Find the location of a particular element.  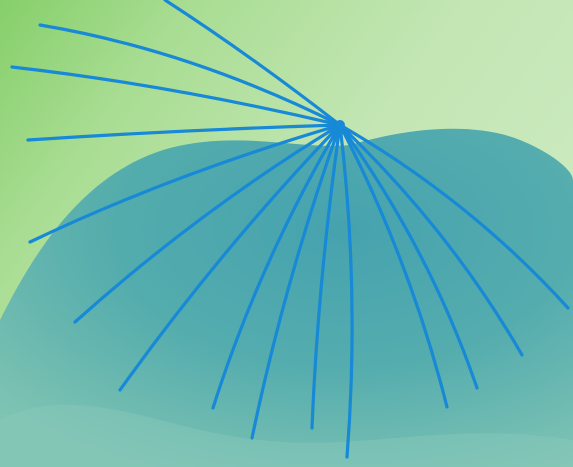

teal-highlight is located at coordinates (286, 435).